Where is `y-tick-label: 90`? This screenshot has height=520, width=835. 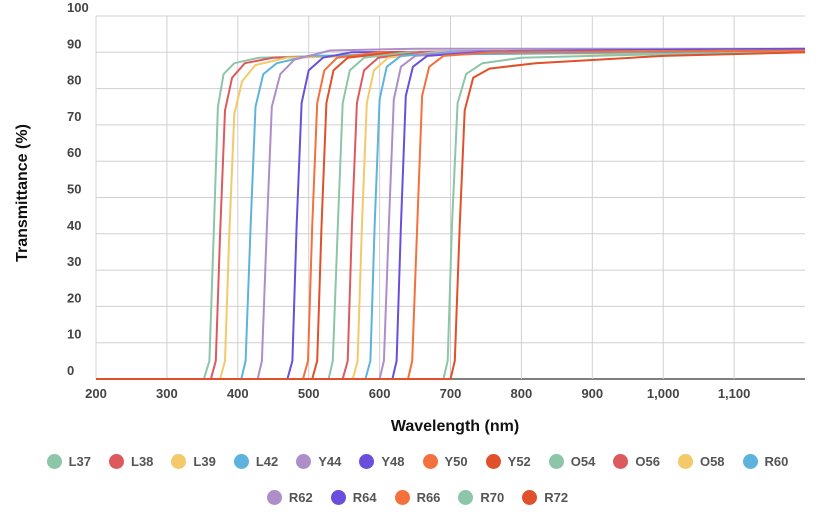 y-tick-label: 90 is located at coordinates (74, 43).